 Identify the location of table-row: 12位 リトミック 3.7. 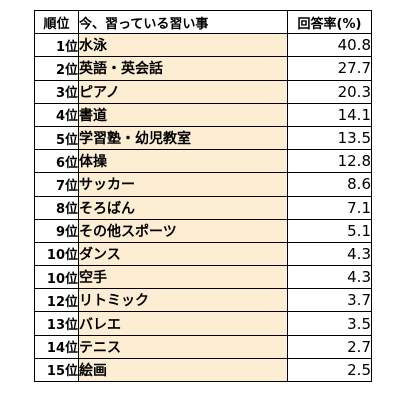
(203, 300).